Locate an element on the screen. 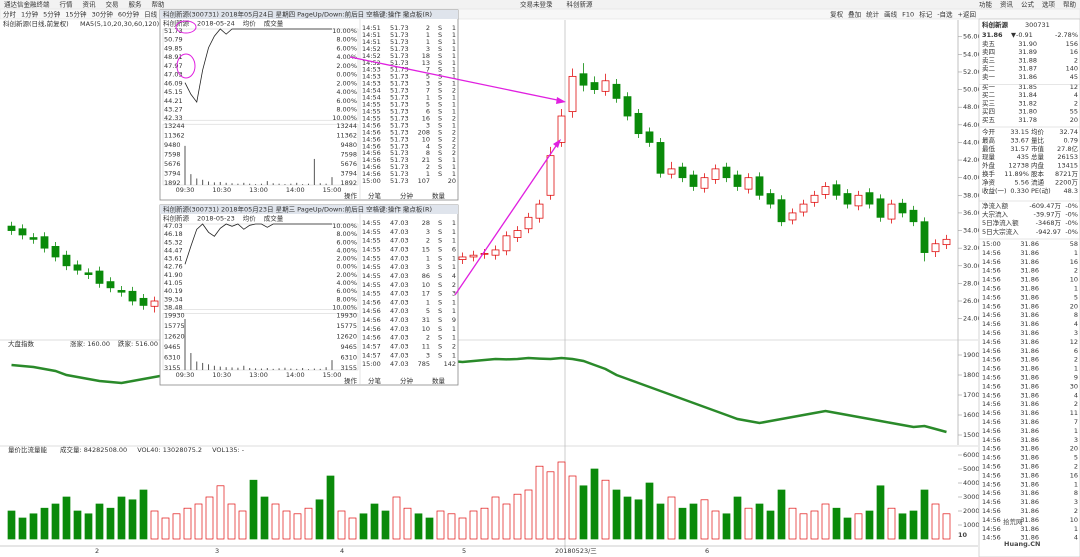 This screenshot has height=557, width=1080. tick-volume: 208 is located at coordinates (424, 132).